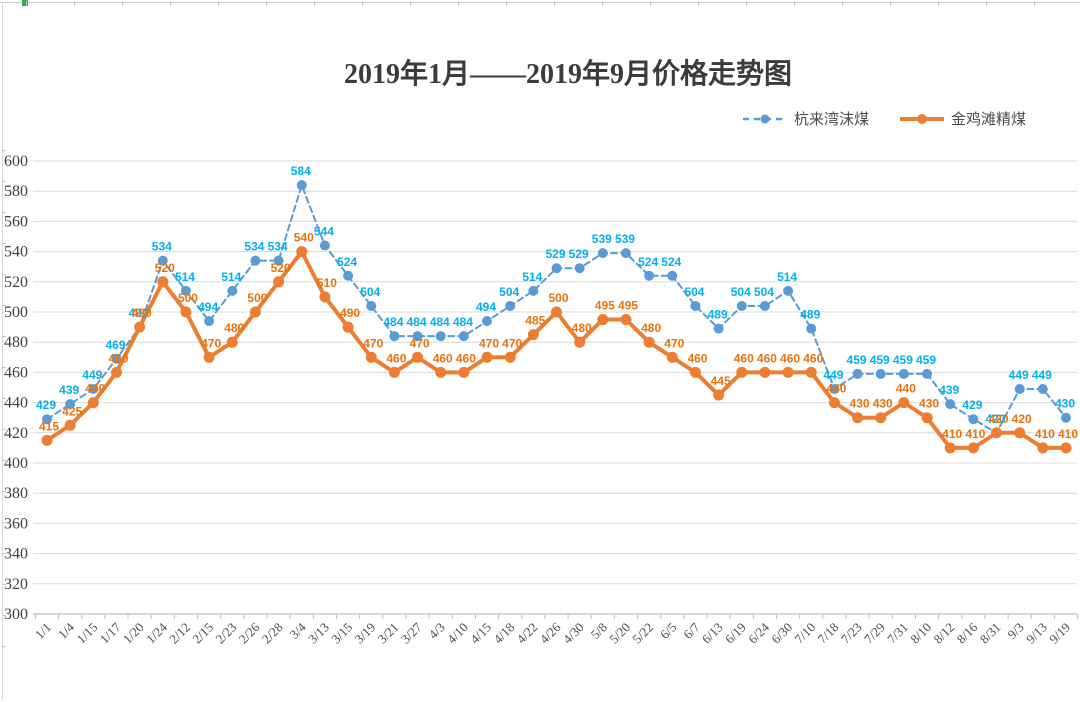  I want to click on svg-text: 5/8, so click(599, 631).